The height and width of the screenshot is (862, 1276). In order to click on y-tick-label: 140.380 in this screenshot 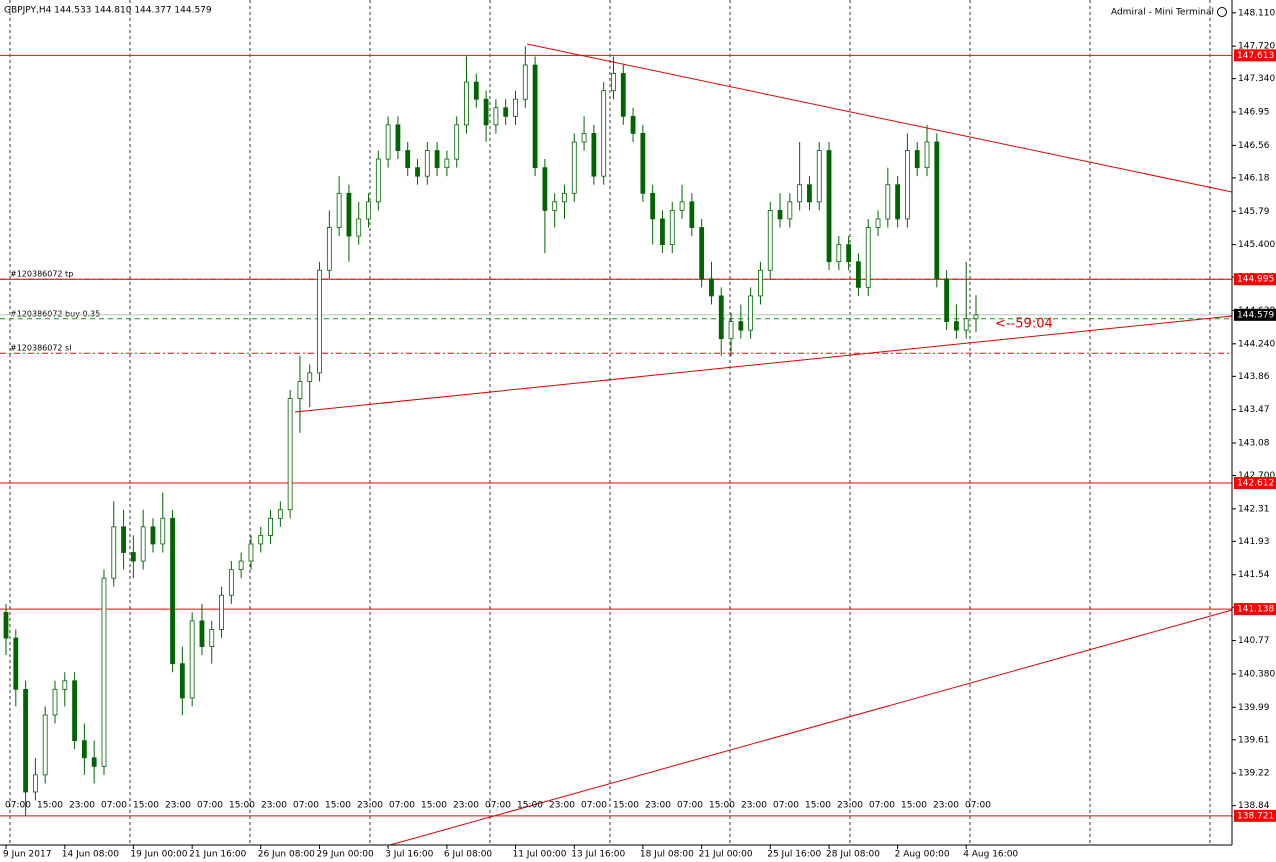, I will do `click(1256, 674)`.